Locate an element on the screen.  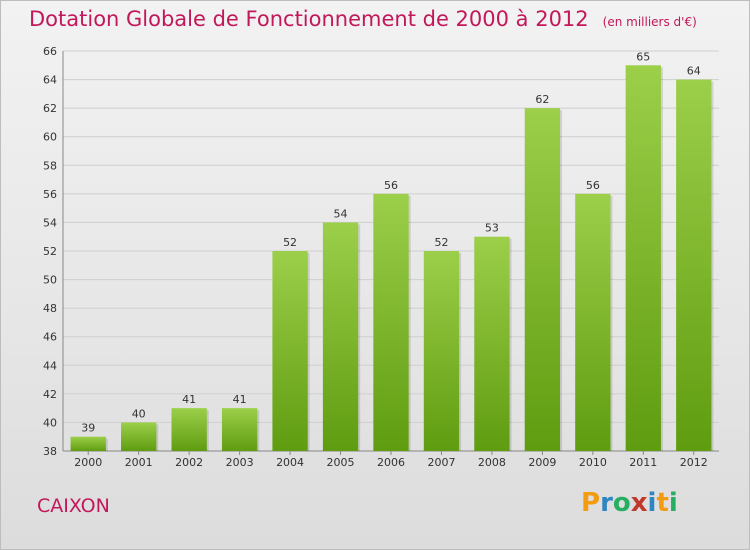
y-tick-label: 46 is located at coordinates (50, 337).